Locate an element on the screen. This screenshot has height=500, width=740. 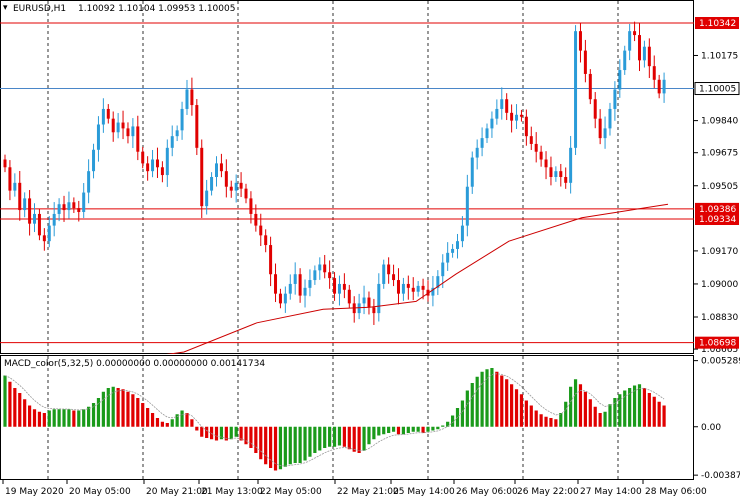
current-price-badge is located at coordinates (717, 89).